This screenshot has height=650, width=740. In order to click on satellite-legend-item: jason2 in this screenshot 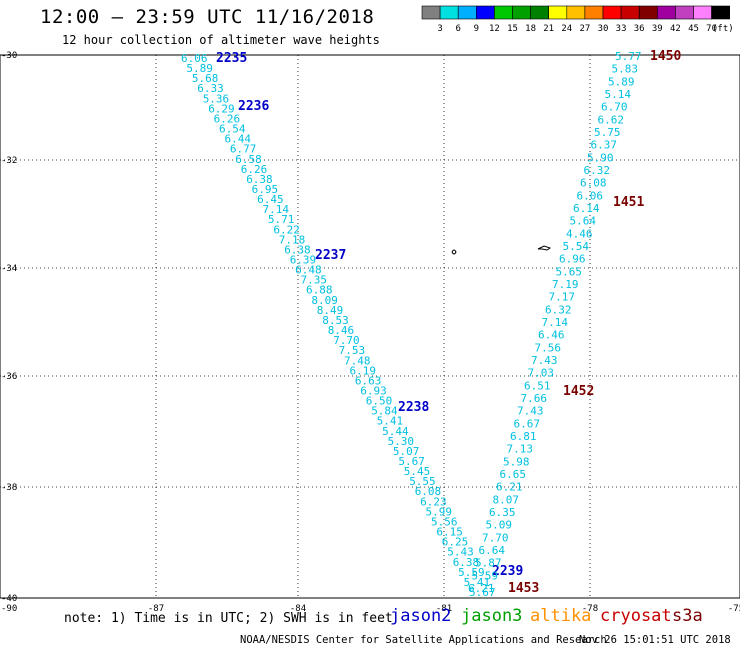, I will do `click(421, 616)`.